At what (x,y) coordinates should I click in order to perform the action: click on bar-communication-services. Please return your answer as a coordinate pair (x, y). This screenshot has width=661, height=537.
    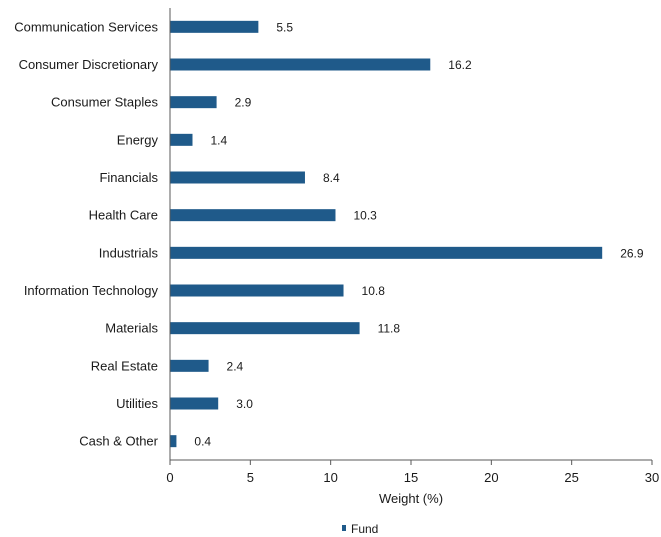
    Looking at the image, I should click on (214, 26).